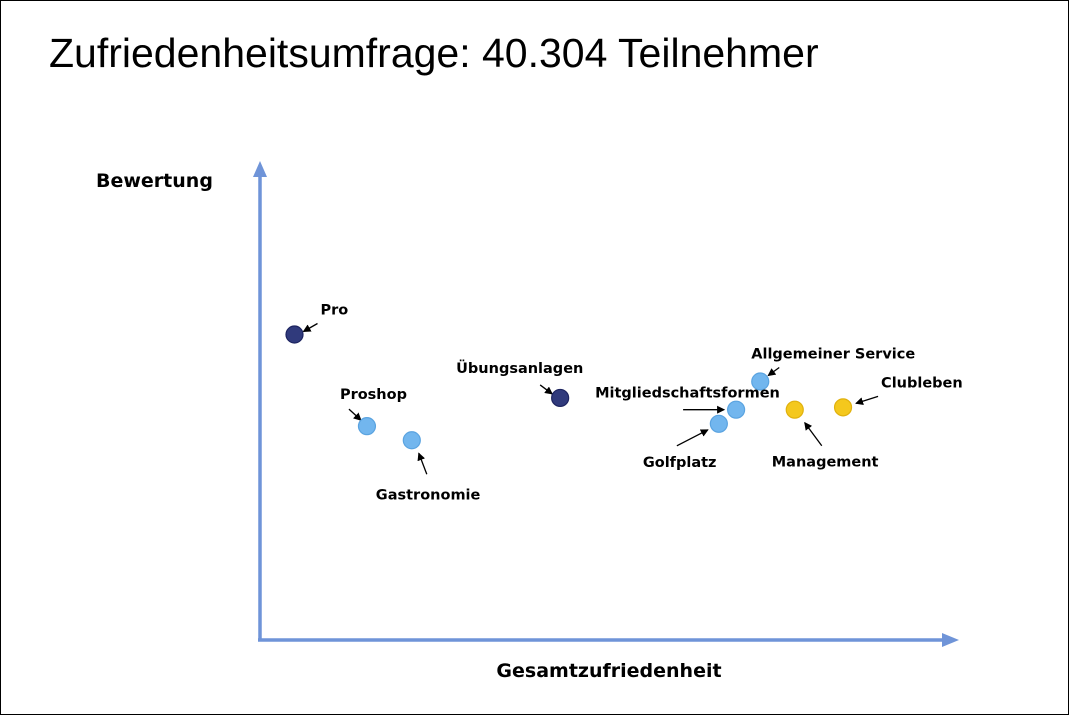 The width and height of the screenshot is (1069, 715). What do you see at coordinates (922, 383) in the screenshot?
I see `label-clubleben: Clubleben` at bounding box center [922, 383].